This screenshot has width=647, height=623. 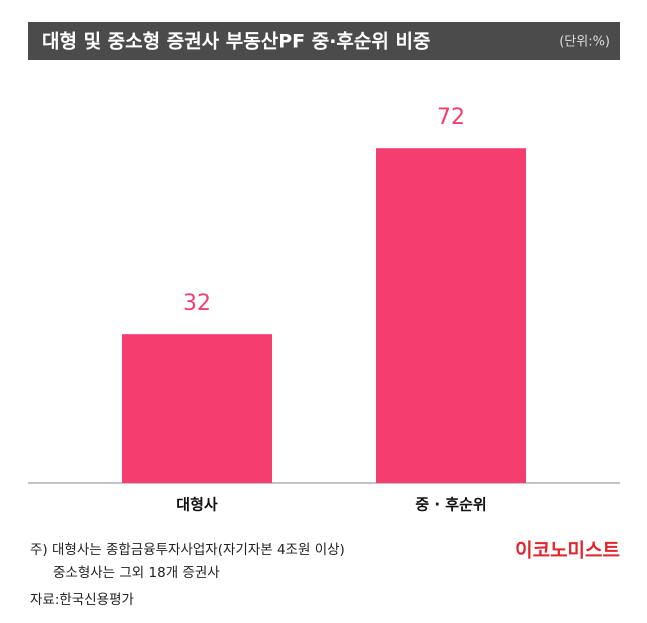 I want to click on data-label: 32, so click(x=197, y=303).